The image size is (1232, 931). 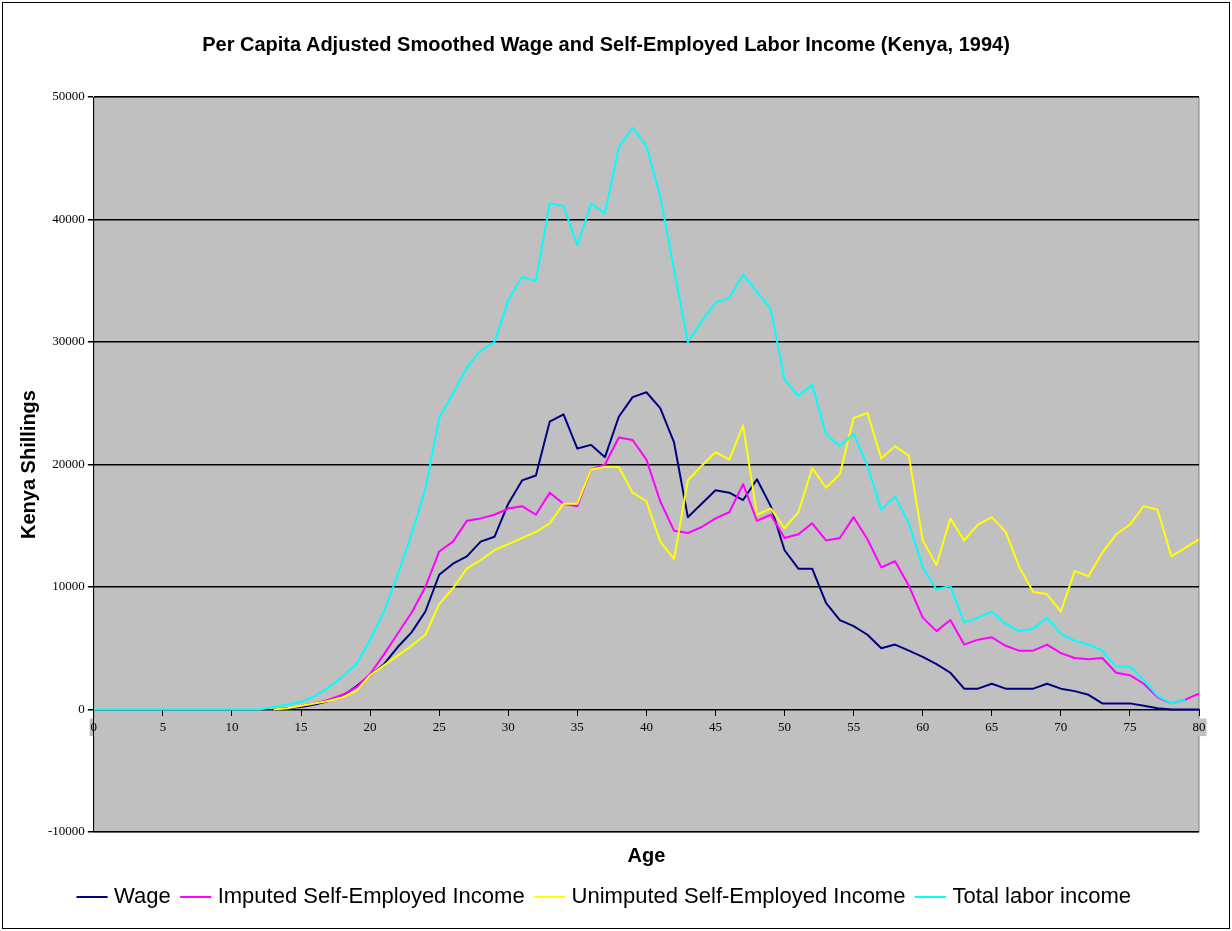 I want to click on x-tick-label: 40, so click(x=646, y=726).